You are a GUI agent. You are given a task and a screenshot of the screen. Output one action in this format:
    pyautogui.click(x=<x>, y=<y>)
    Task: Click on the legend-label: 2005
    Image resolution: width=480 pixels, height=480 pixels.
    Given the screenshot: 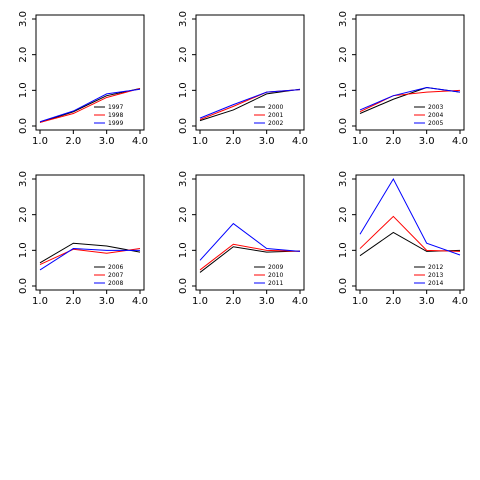 What is the action you would take?
    pyautogui.click(x=435, y=123)
    